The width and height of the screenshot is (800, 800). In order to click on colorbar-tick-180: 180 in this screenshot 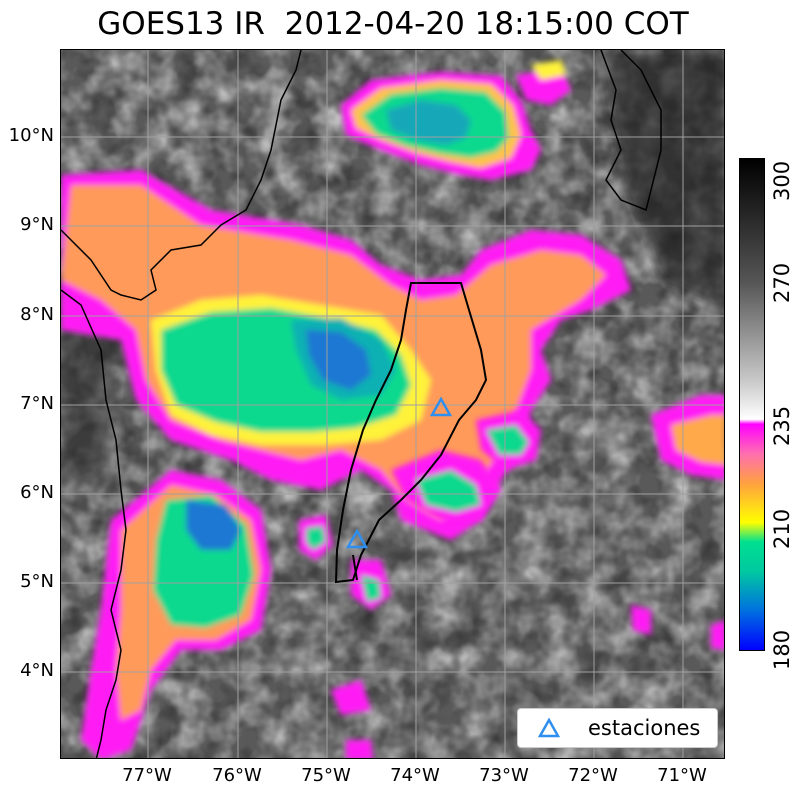, I will do `click(782, 650)`.